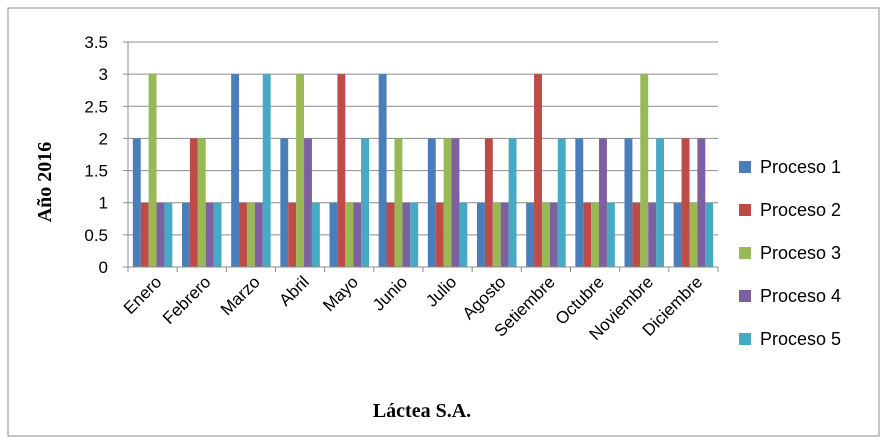 The image size is (887, 444). Describe the element at coordinates (96, 235) in the screenshot. I see `y-tick-label: 0.5` at that location.